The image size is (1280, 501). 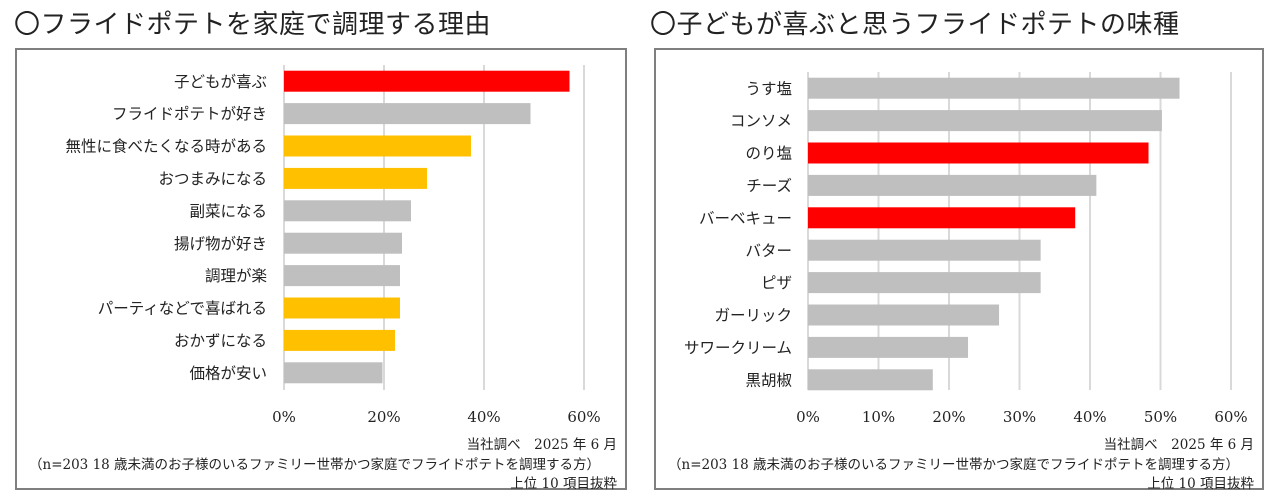 What do you see at coordinates (541, 445) in the screenshot?
I see `left-note-source: 当社調べ 2025 年 6 月` at bounding box center [541, 445].